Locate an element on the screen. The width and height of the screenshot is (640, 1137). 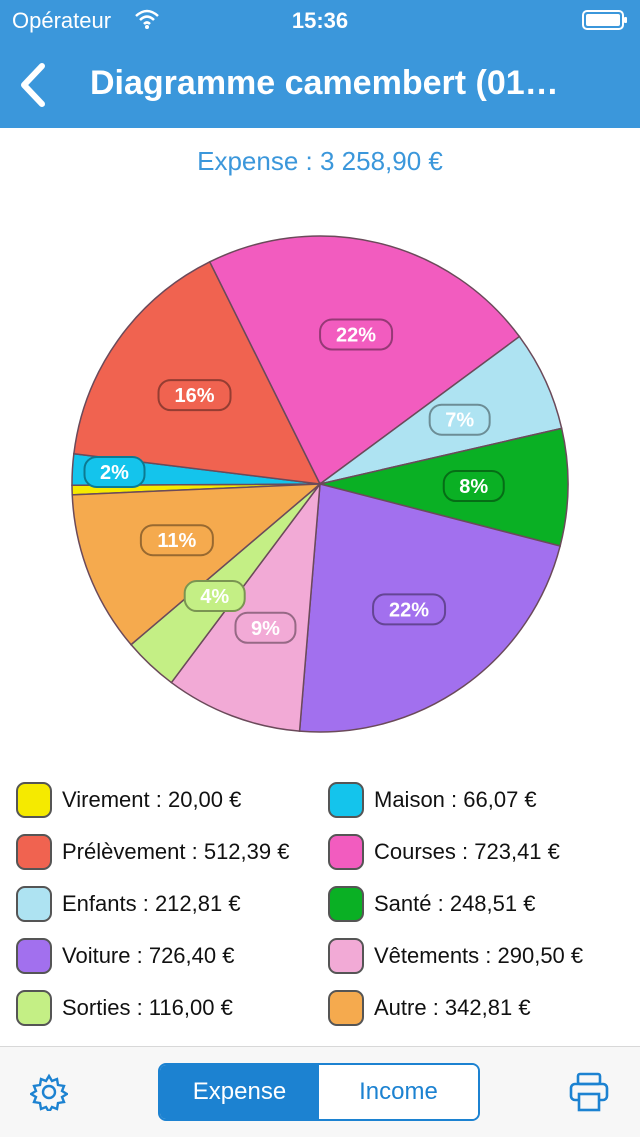
slice-label-text: 4% is located at coordinates (214, 597).